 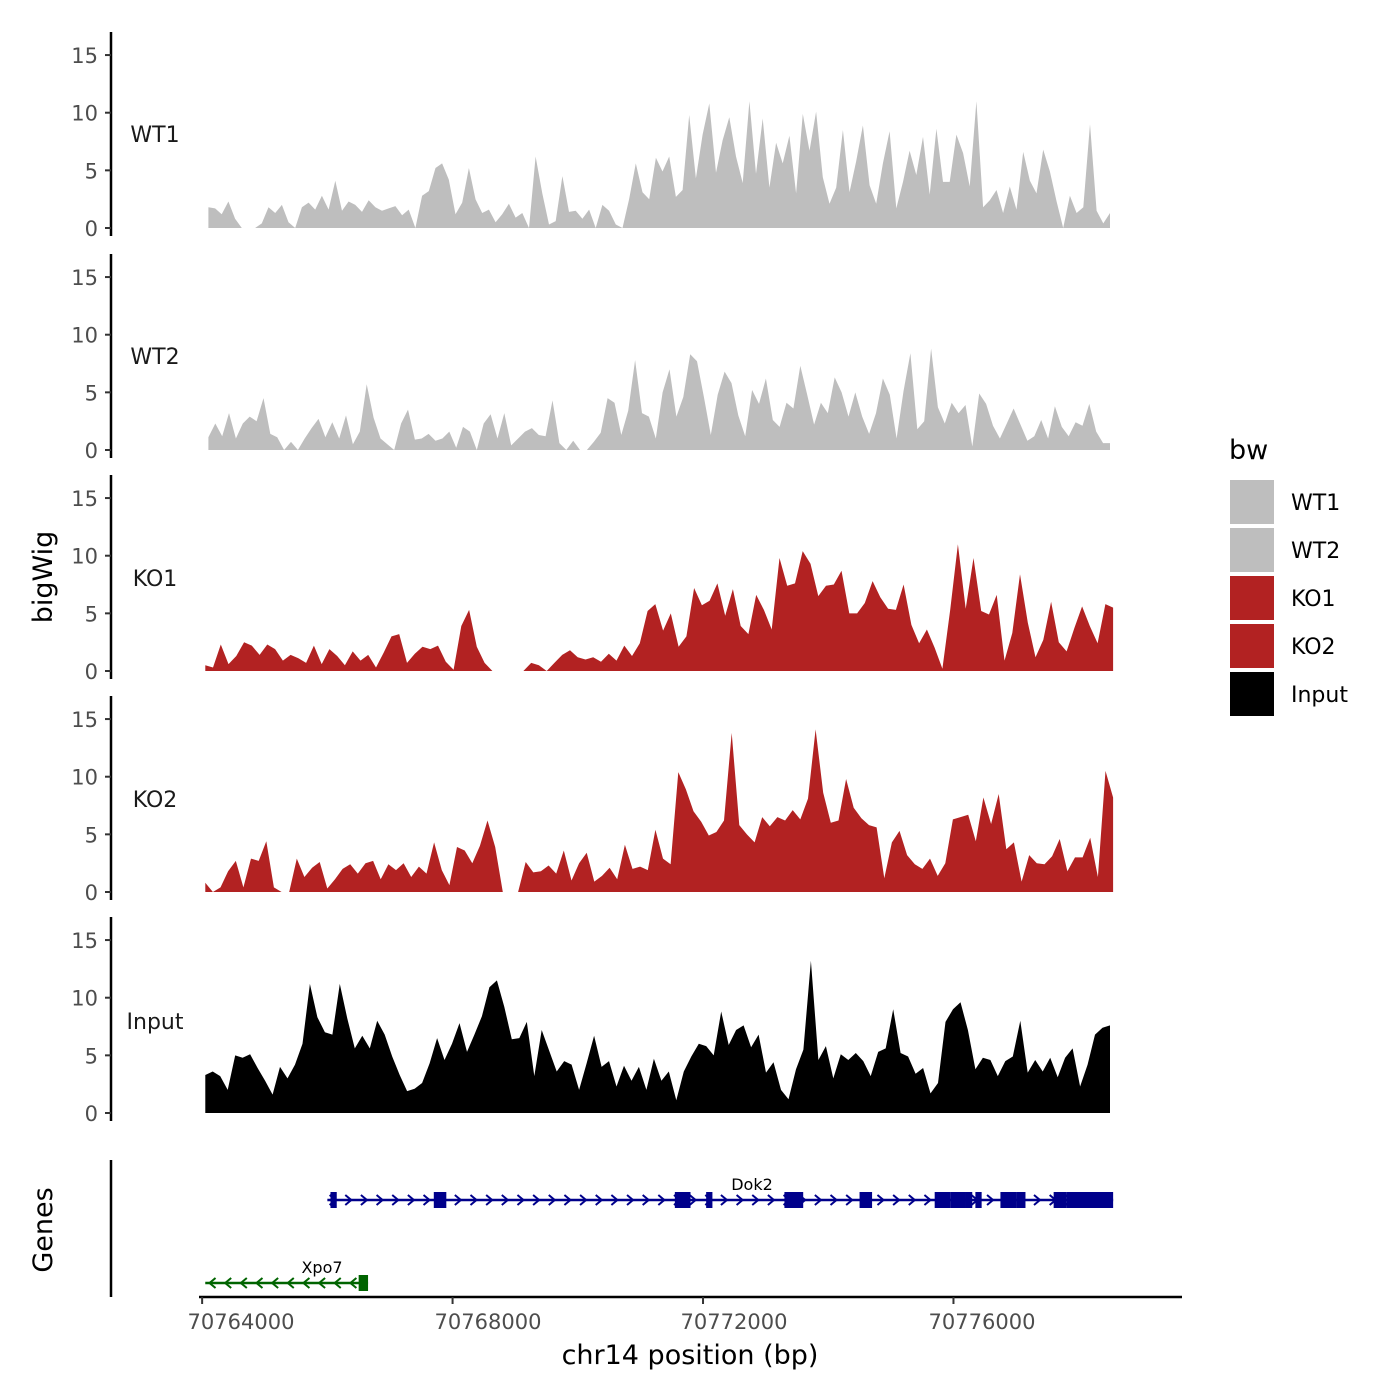 I want to click on track-wt2: WT2 0 5 10 15, so click(x=590, y=358).